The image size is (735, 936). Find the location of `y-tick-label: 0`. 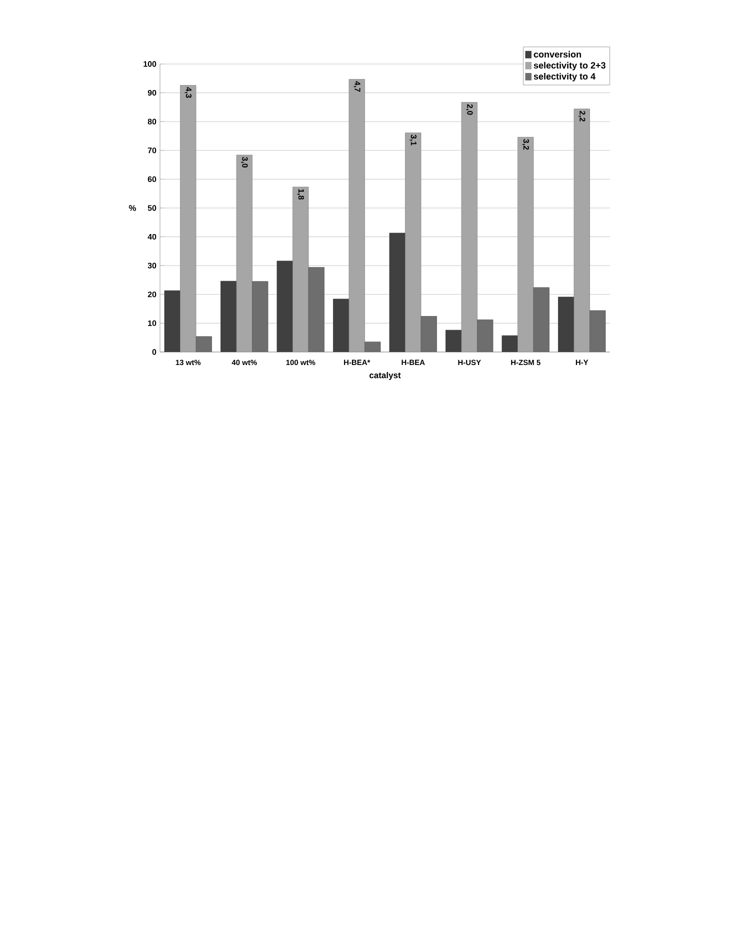

y-tick-label: 0 is located at coordinates (154, 352).